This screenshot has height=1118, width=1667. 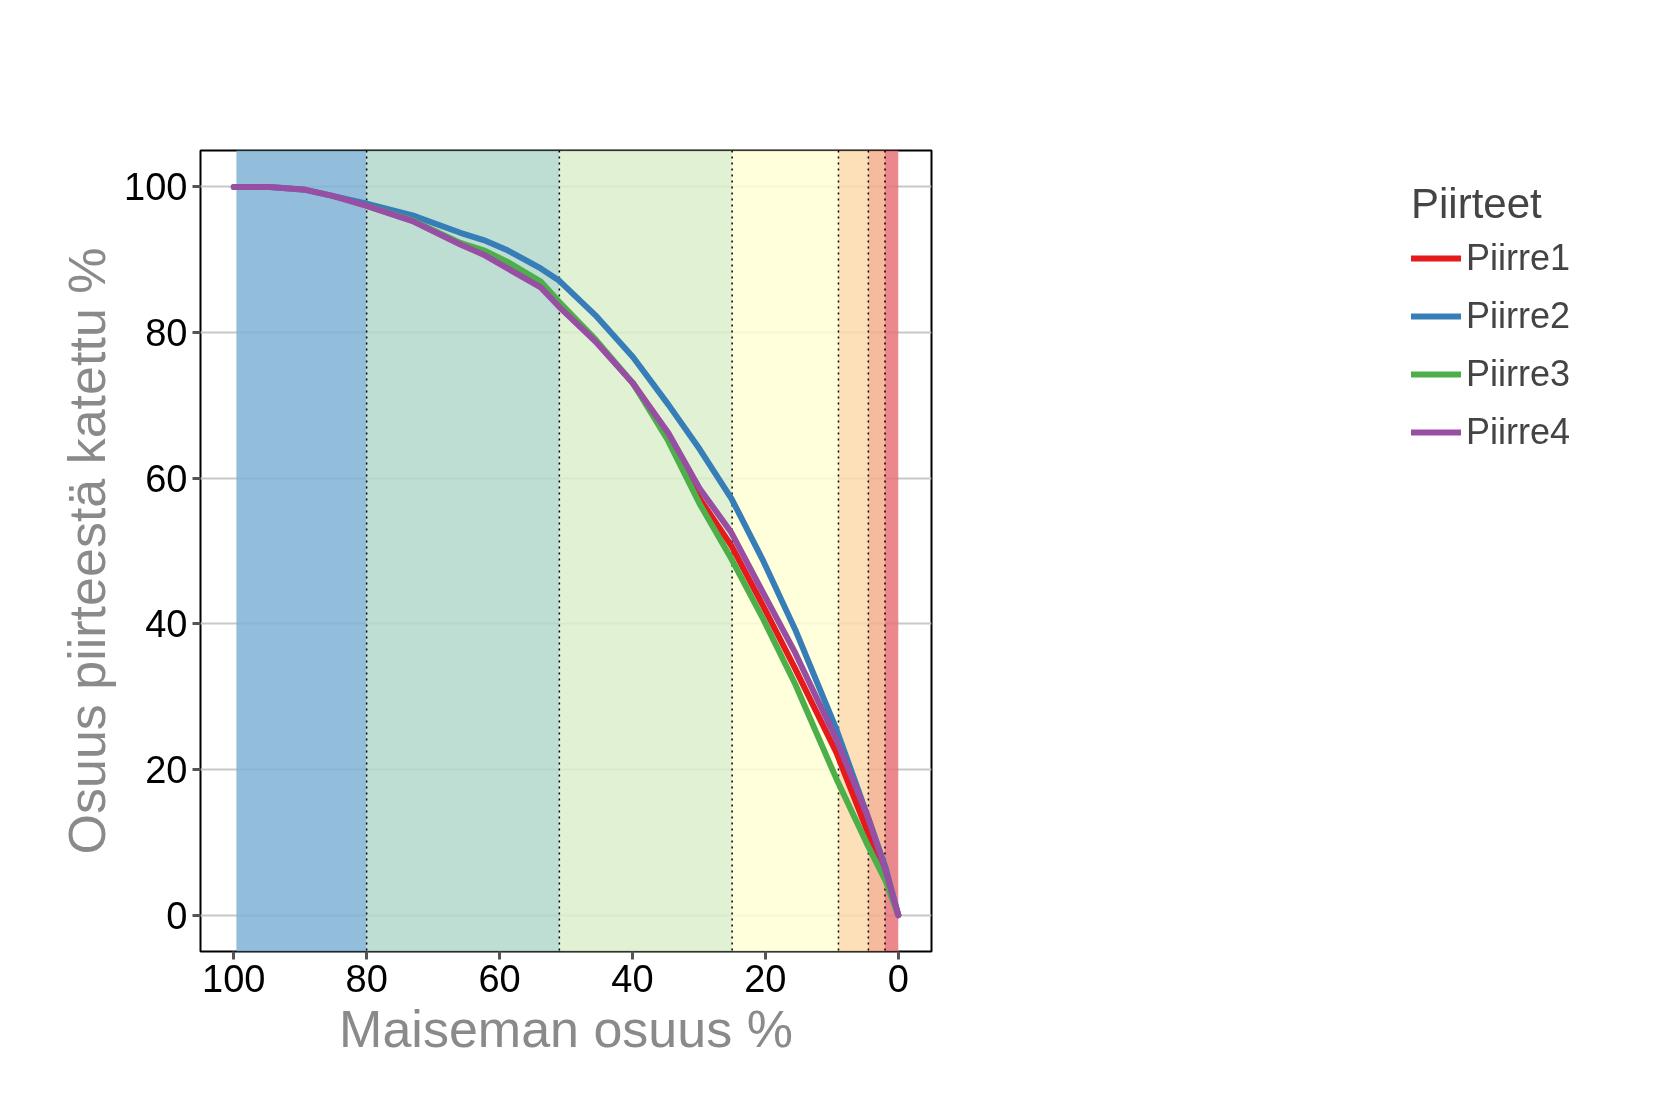 What do you see at coordinates (1517, 432) in the screenshot?
I see `legend-label: Piirre4` at bounding box center [1517, 432].